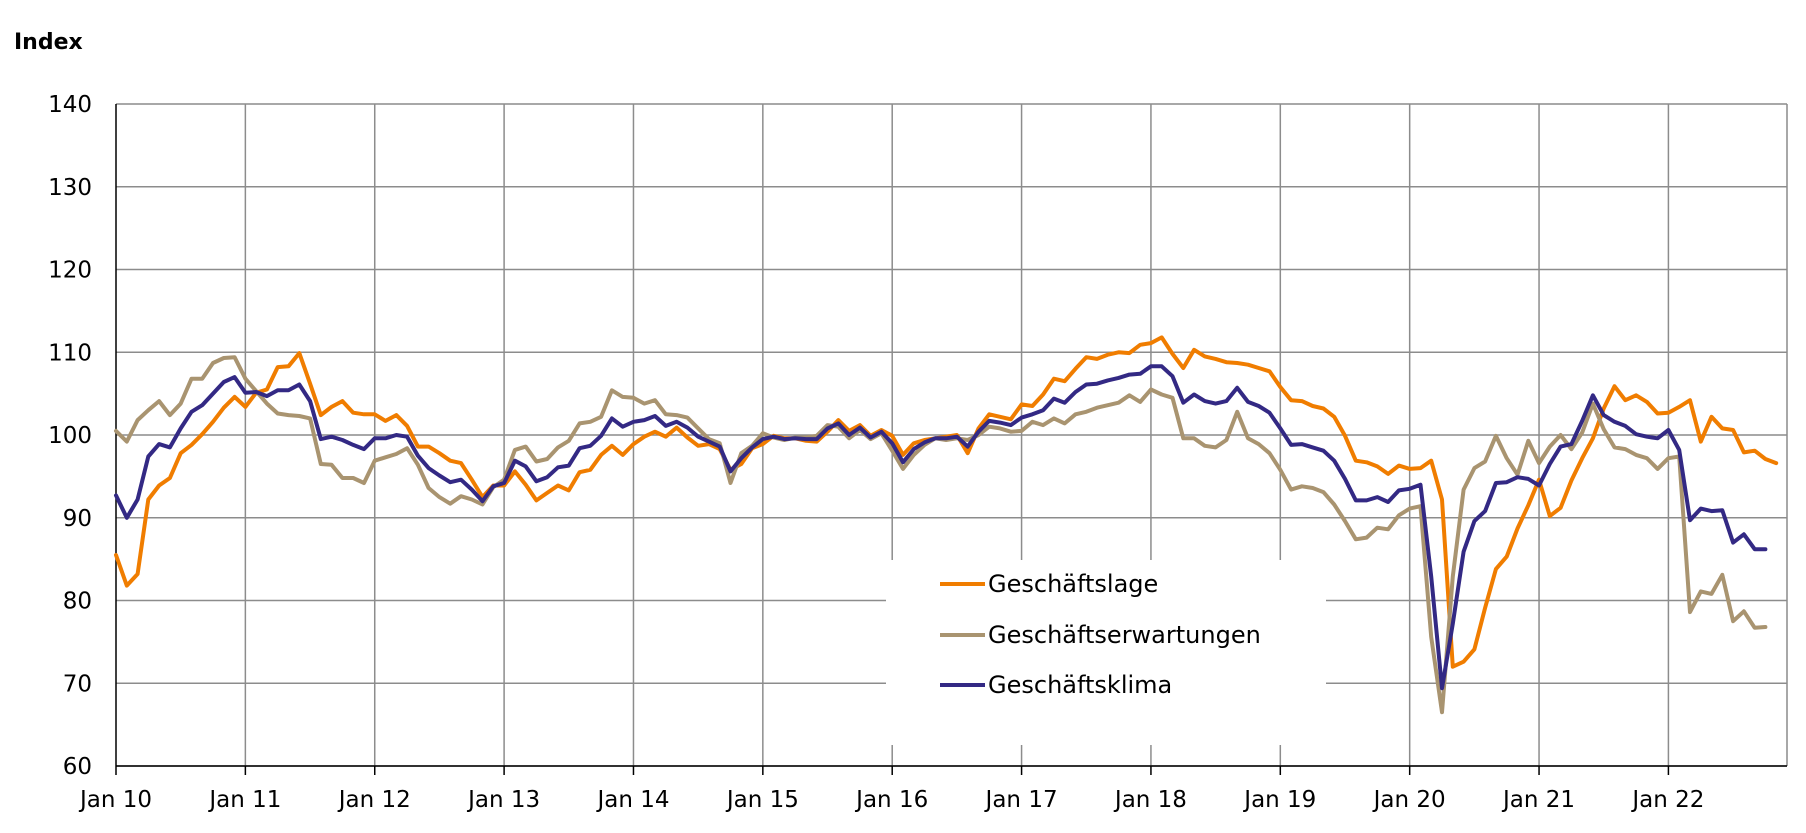  Describe the element at coordinates (1279, 800) in the screenshot. I see `x-tick-label: Jan 19` at that location.